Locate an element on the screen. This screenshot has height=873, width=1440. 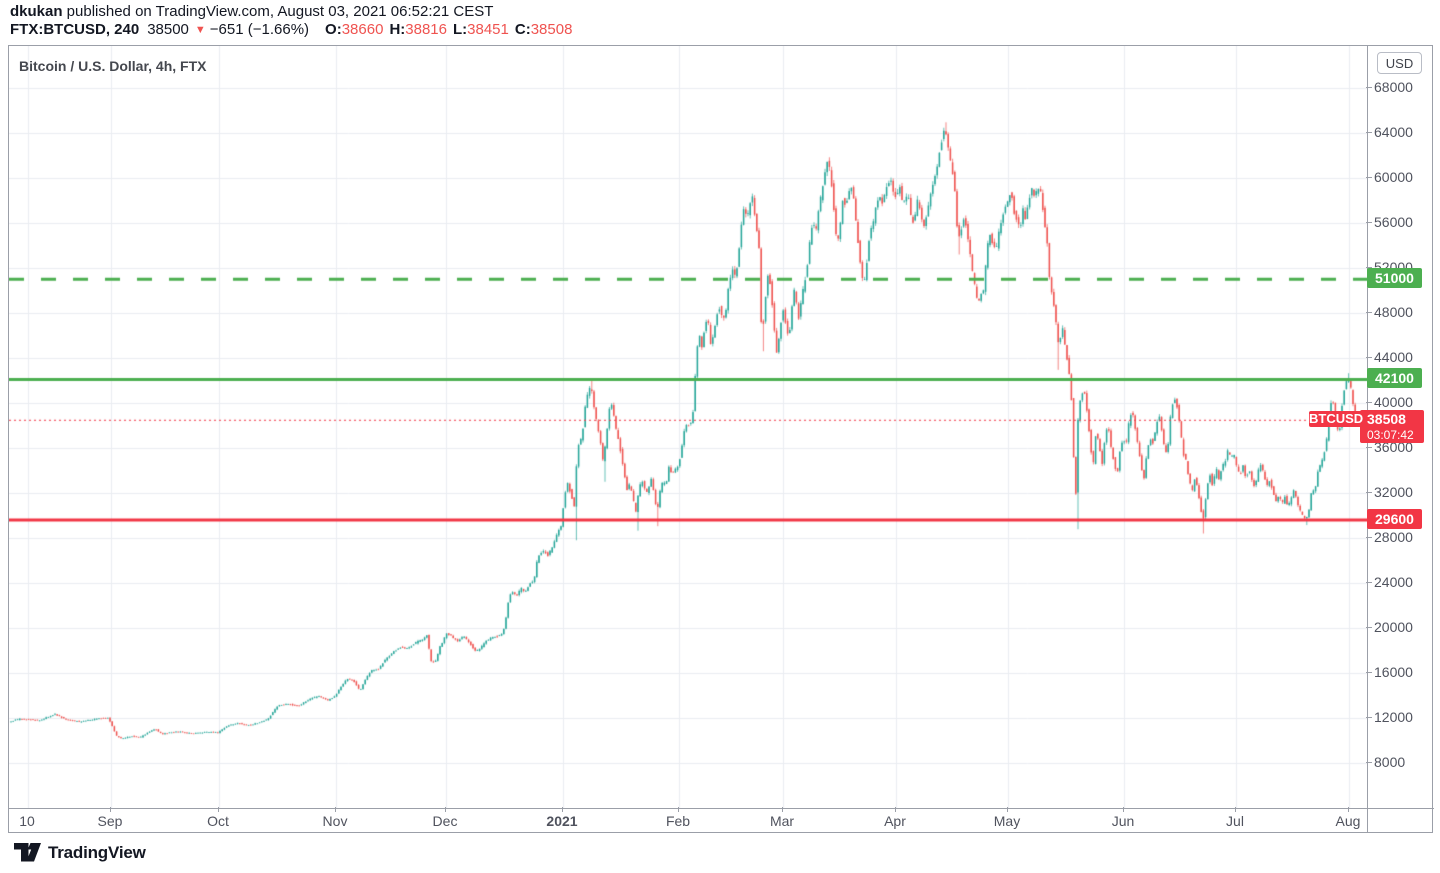
price-tick-label: 48000 is located at coordinates (1393, 312).